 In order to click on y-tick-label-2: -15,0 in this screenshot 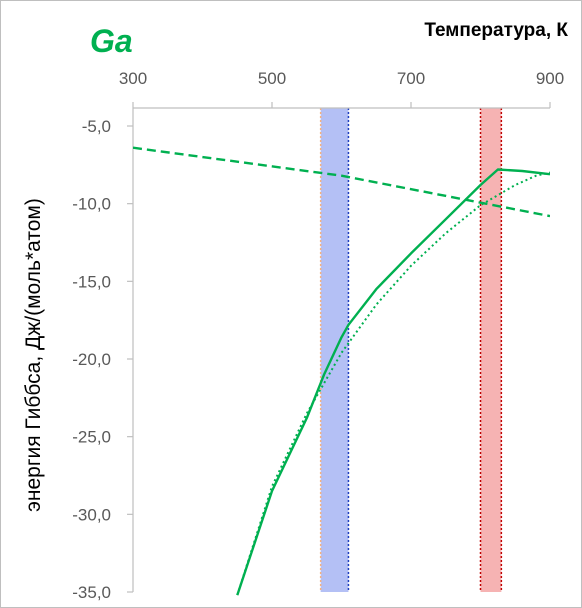, I will do `click(91, 281)`.